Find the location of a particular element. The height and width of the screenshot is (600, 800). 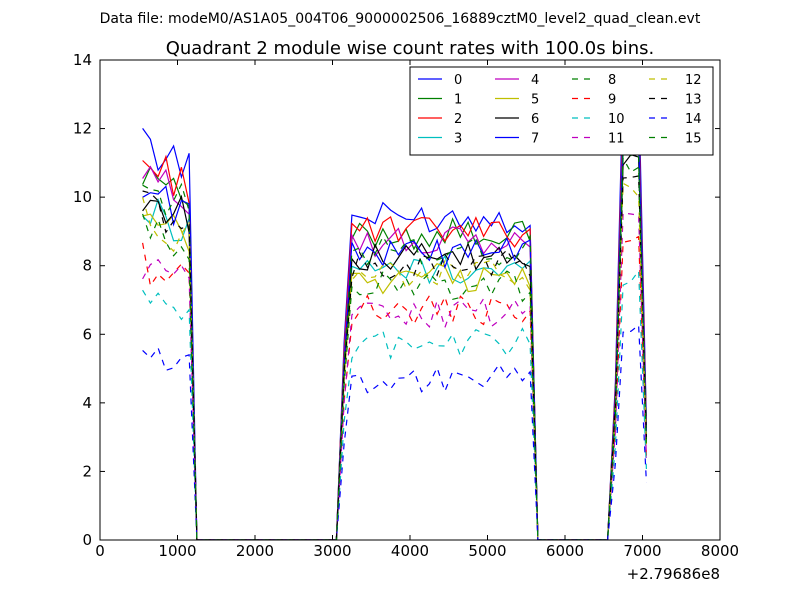

y-tick-label: 0 is located at coordinates (87, 540).